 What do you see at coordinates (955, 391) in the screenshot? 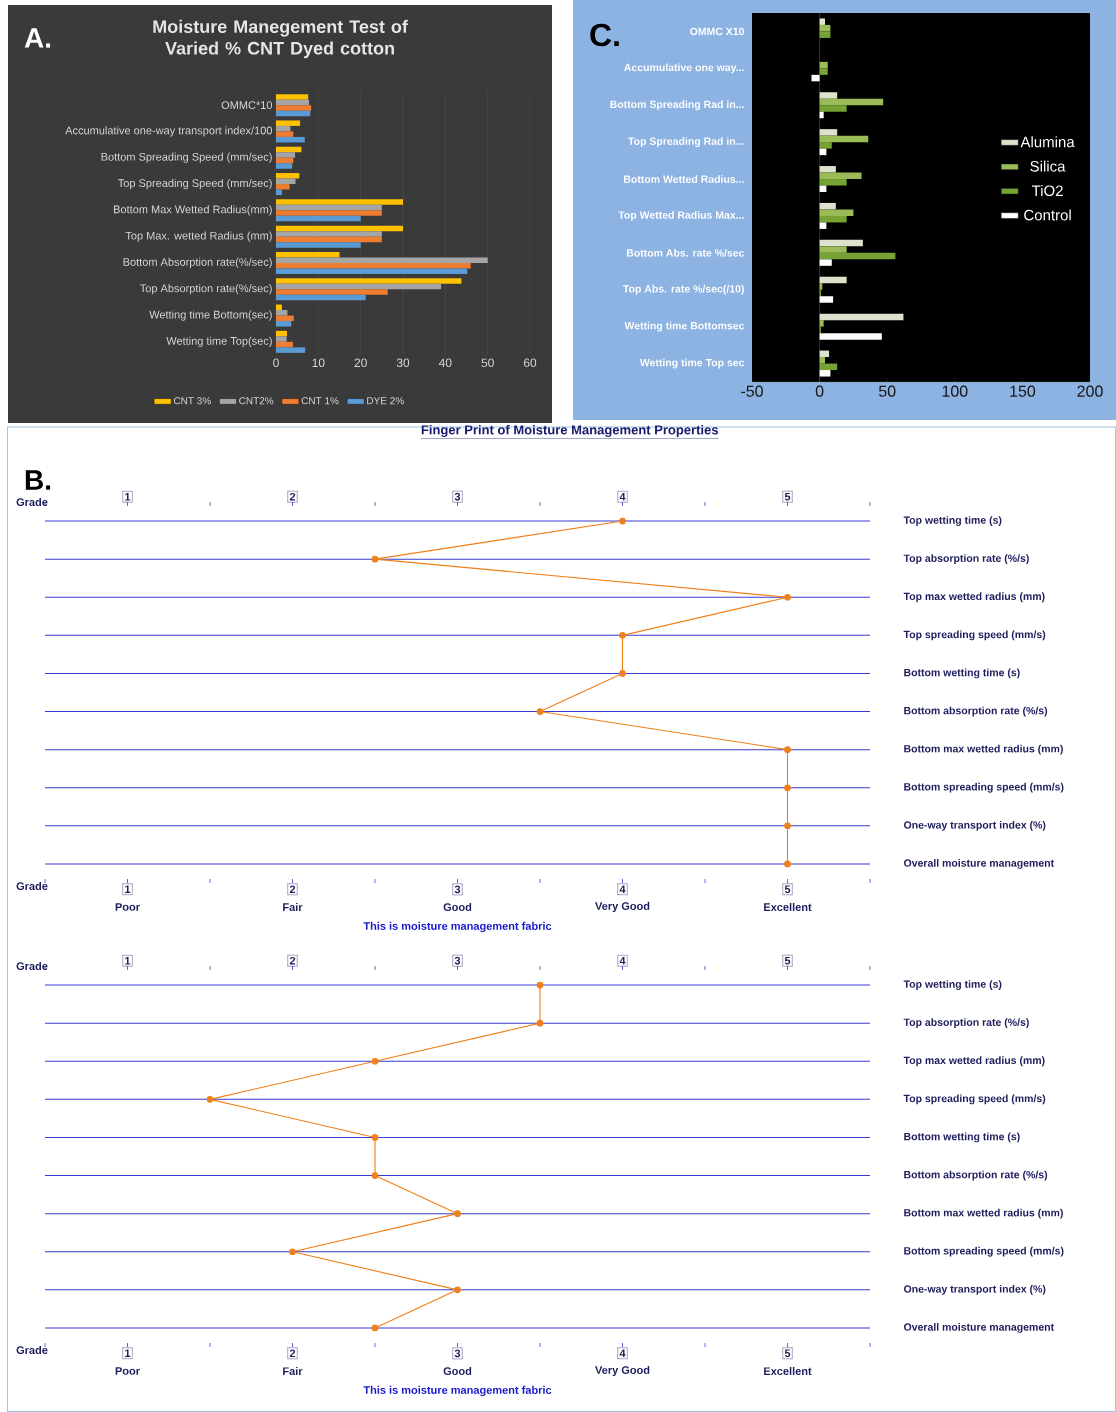
I see `x-tick-label: 100` at bounding box center [955, 391].